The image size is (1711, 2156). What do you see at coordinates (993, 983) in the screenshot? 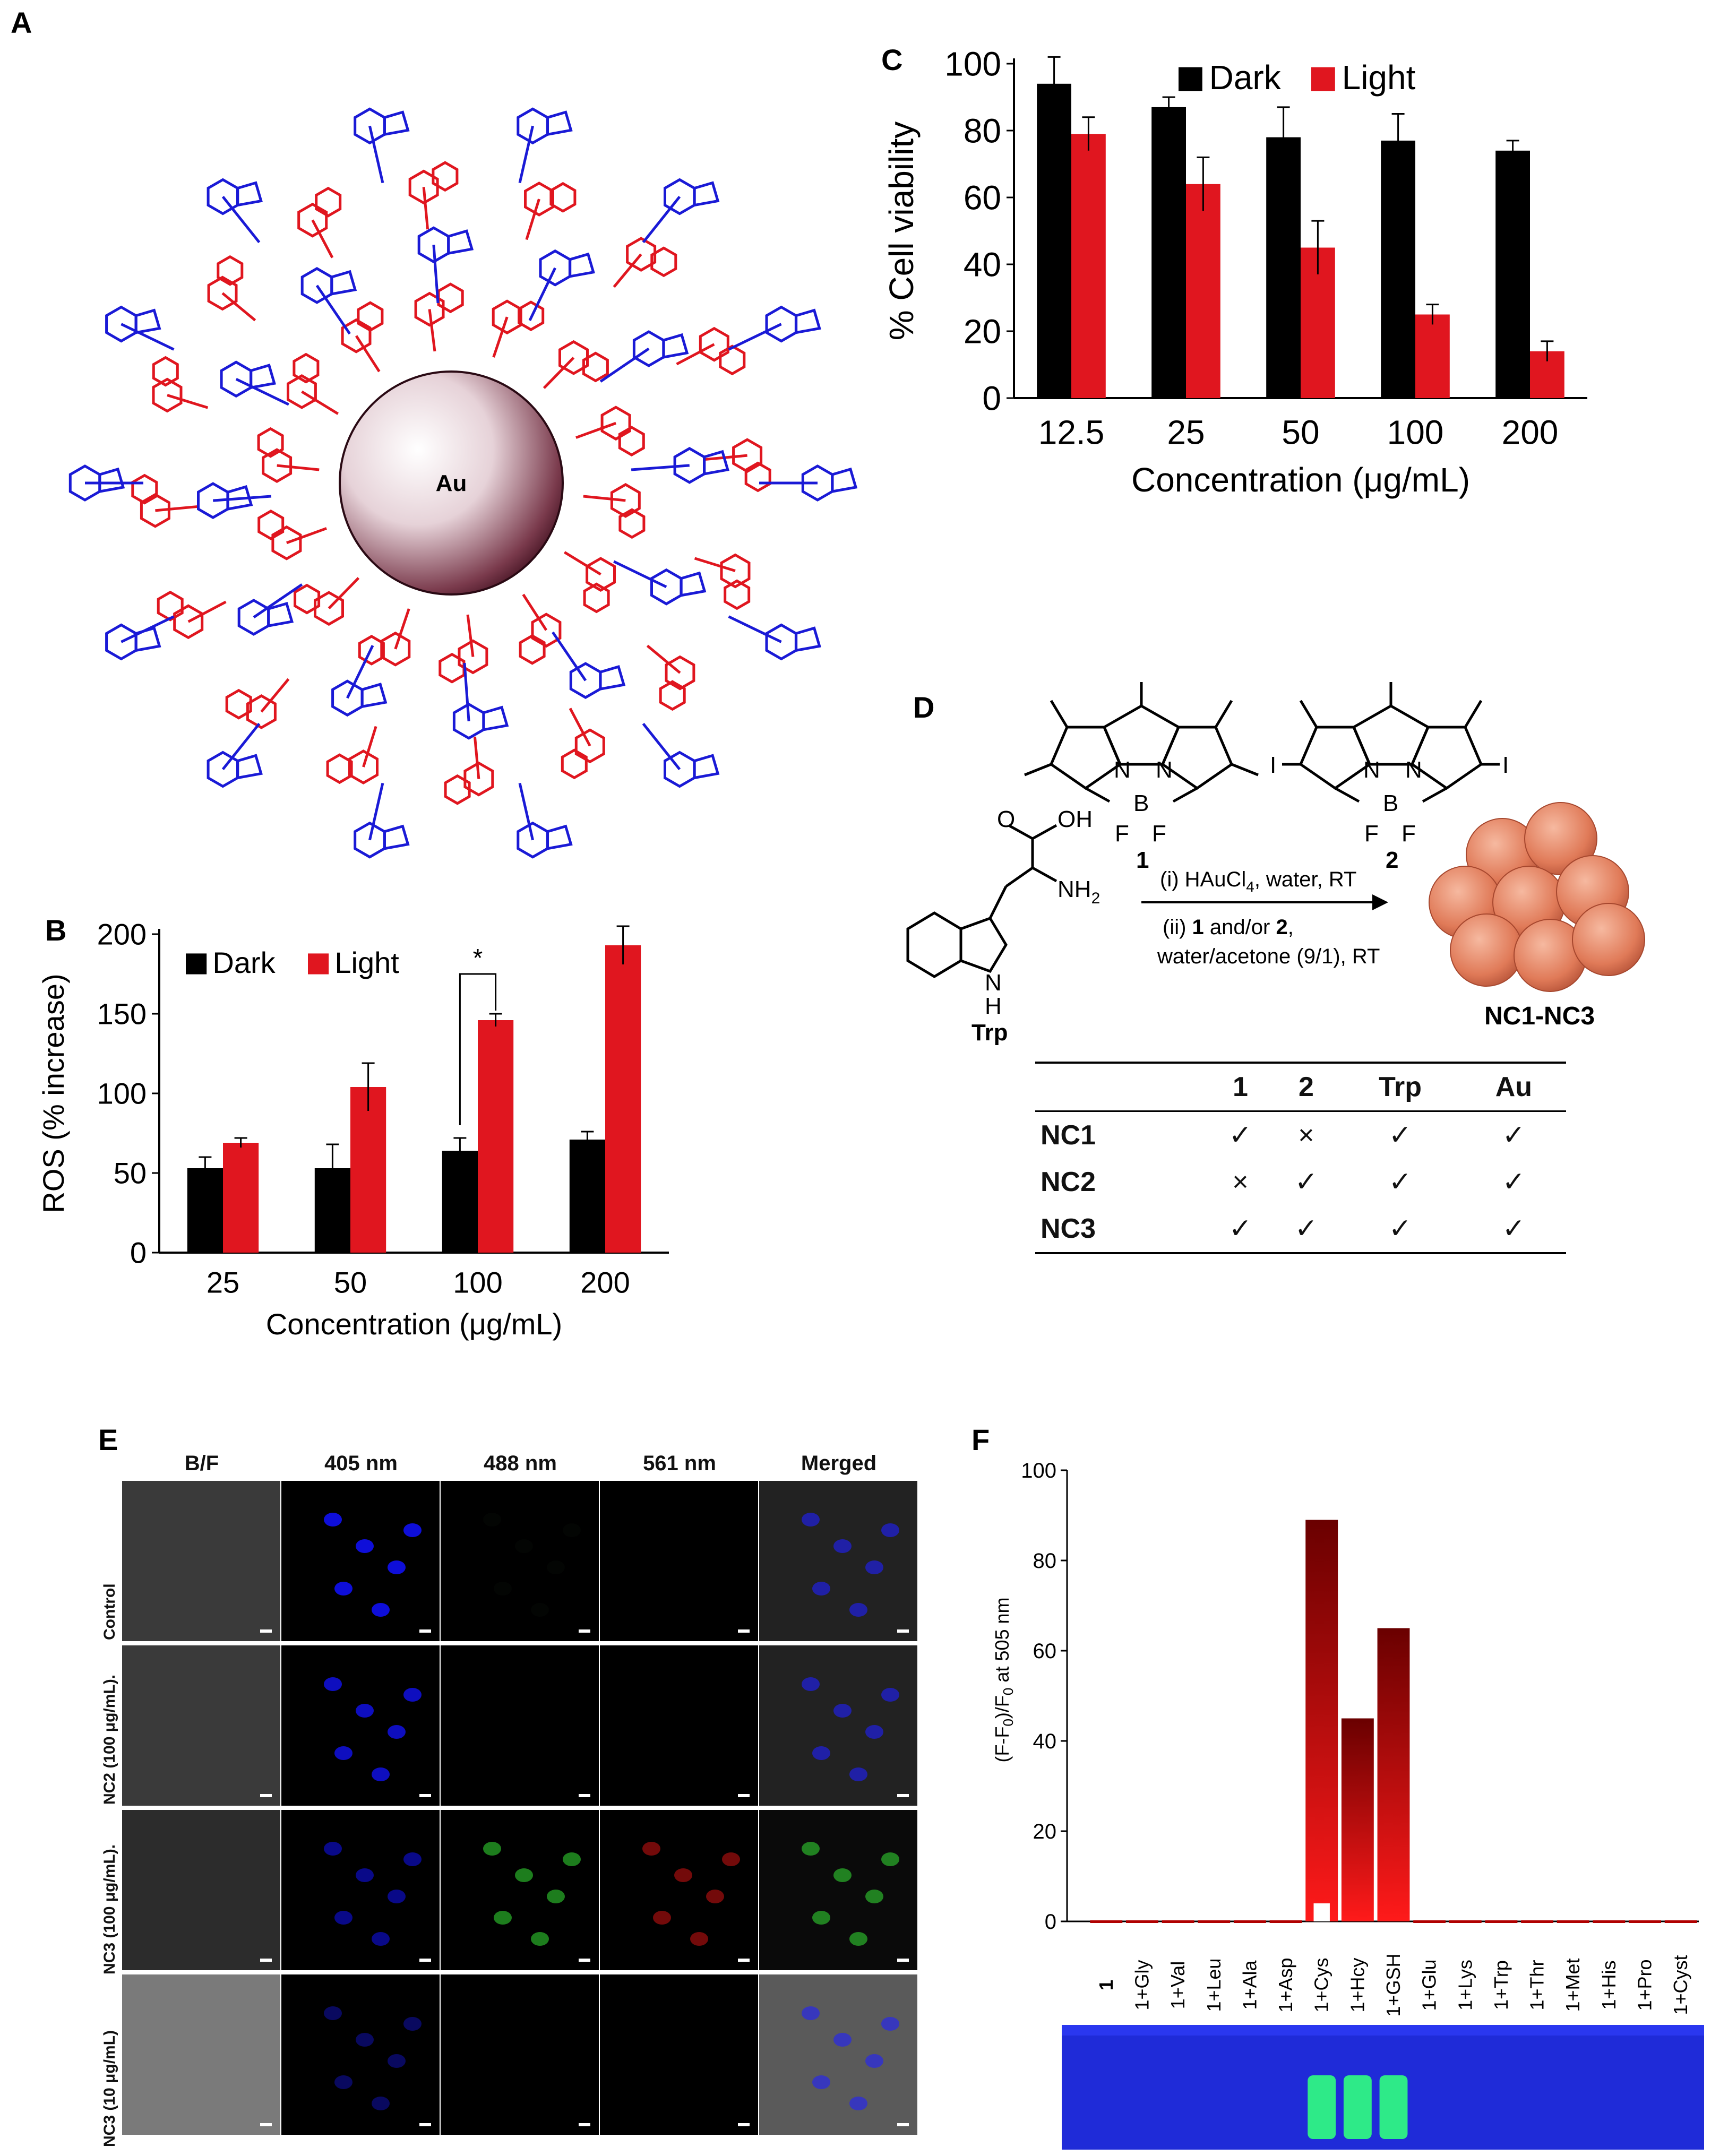
I see `trp-n: N` at bounding box center [993, 983].